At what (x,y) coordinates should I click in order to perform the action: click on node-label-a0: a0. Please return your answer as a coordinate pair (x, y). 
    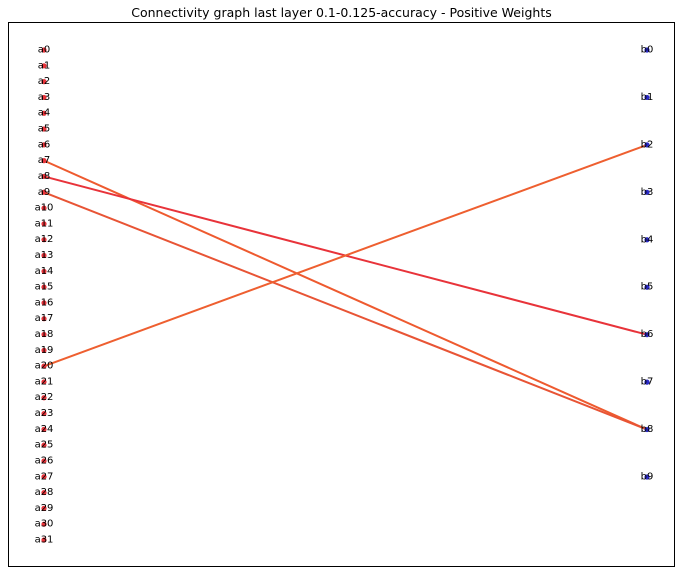
    Looking at the image, I should click on (44, 50).